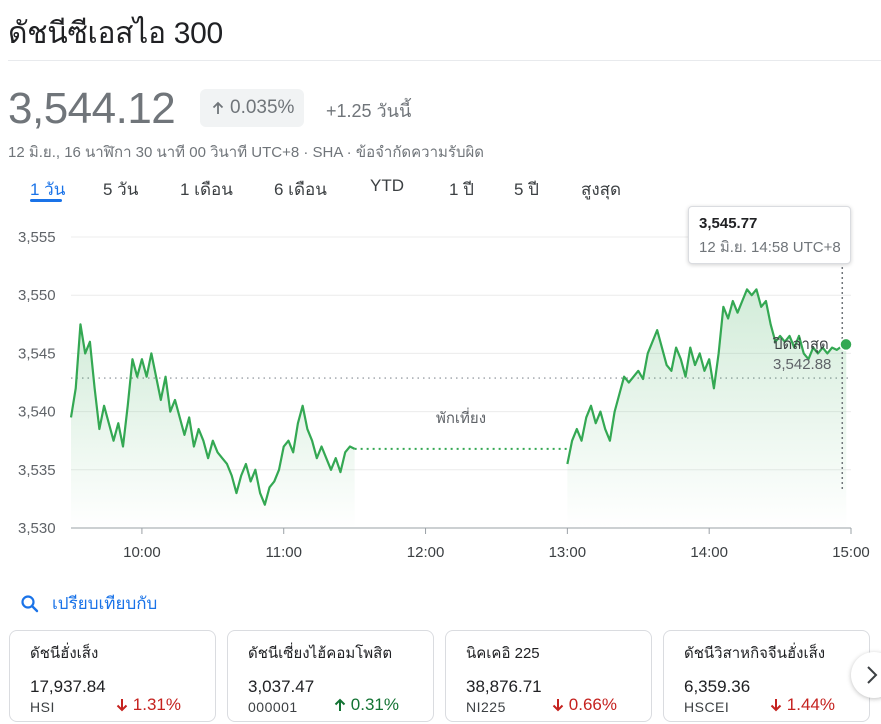  What do you see at coordinates (68, 686) in the screenshot?
I see `card-index-value: 17,937.84` at bounding box center [68, 686].